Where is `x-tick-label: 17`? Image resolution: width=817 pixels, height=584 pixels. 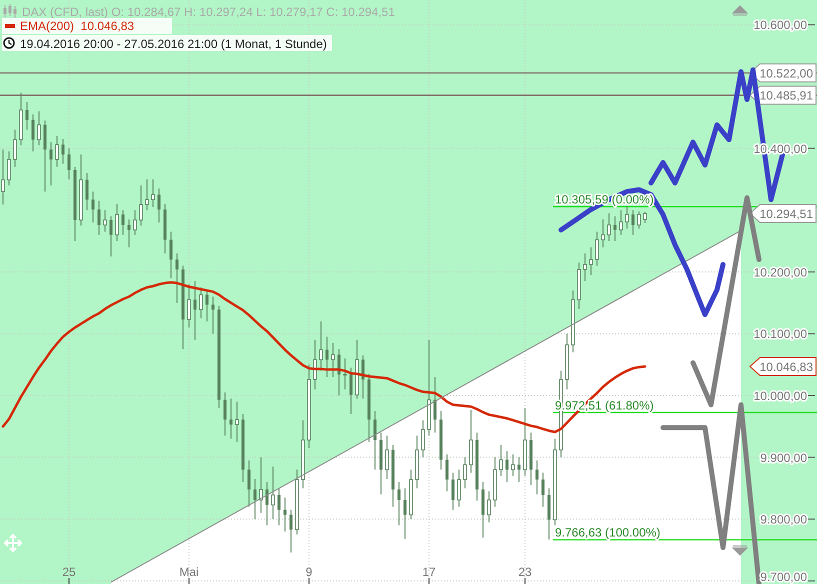 x-tick-label: 17 is located at coordinates (429, 572).